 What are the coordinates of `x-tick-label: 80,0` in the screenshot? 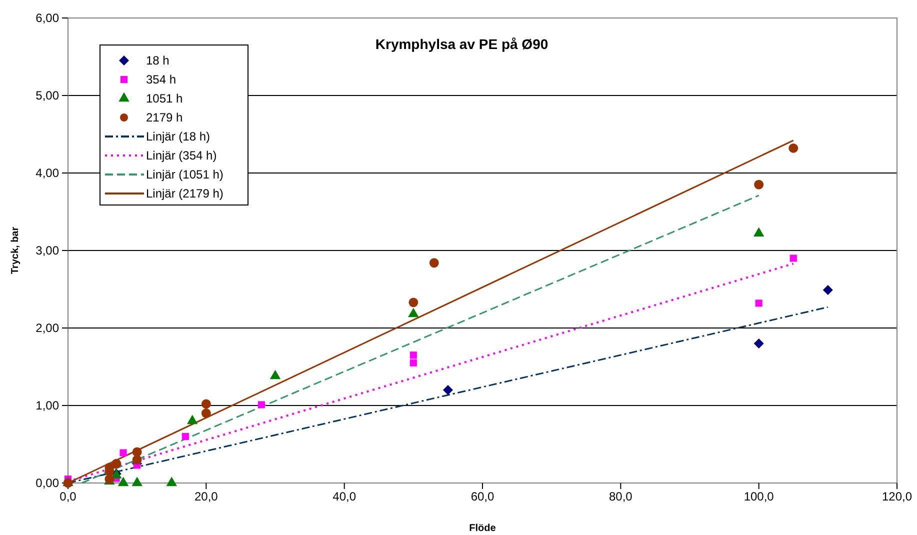 It's located at (620, 497).